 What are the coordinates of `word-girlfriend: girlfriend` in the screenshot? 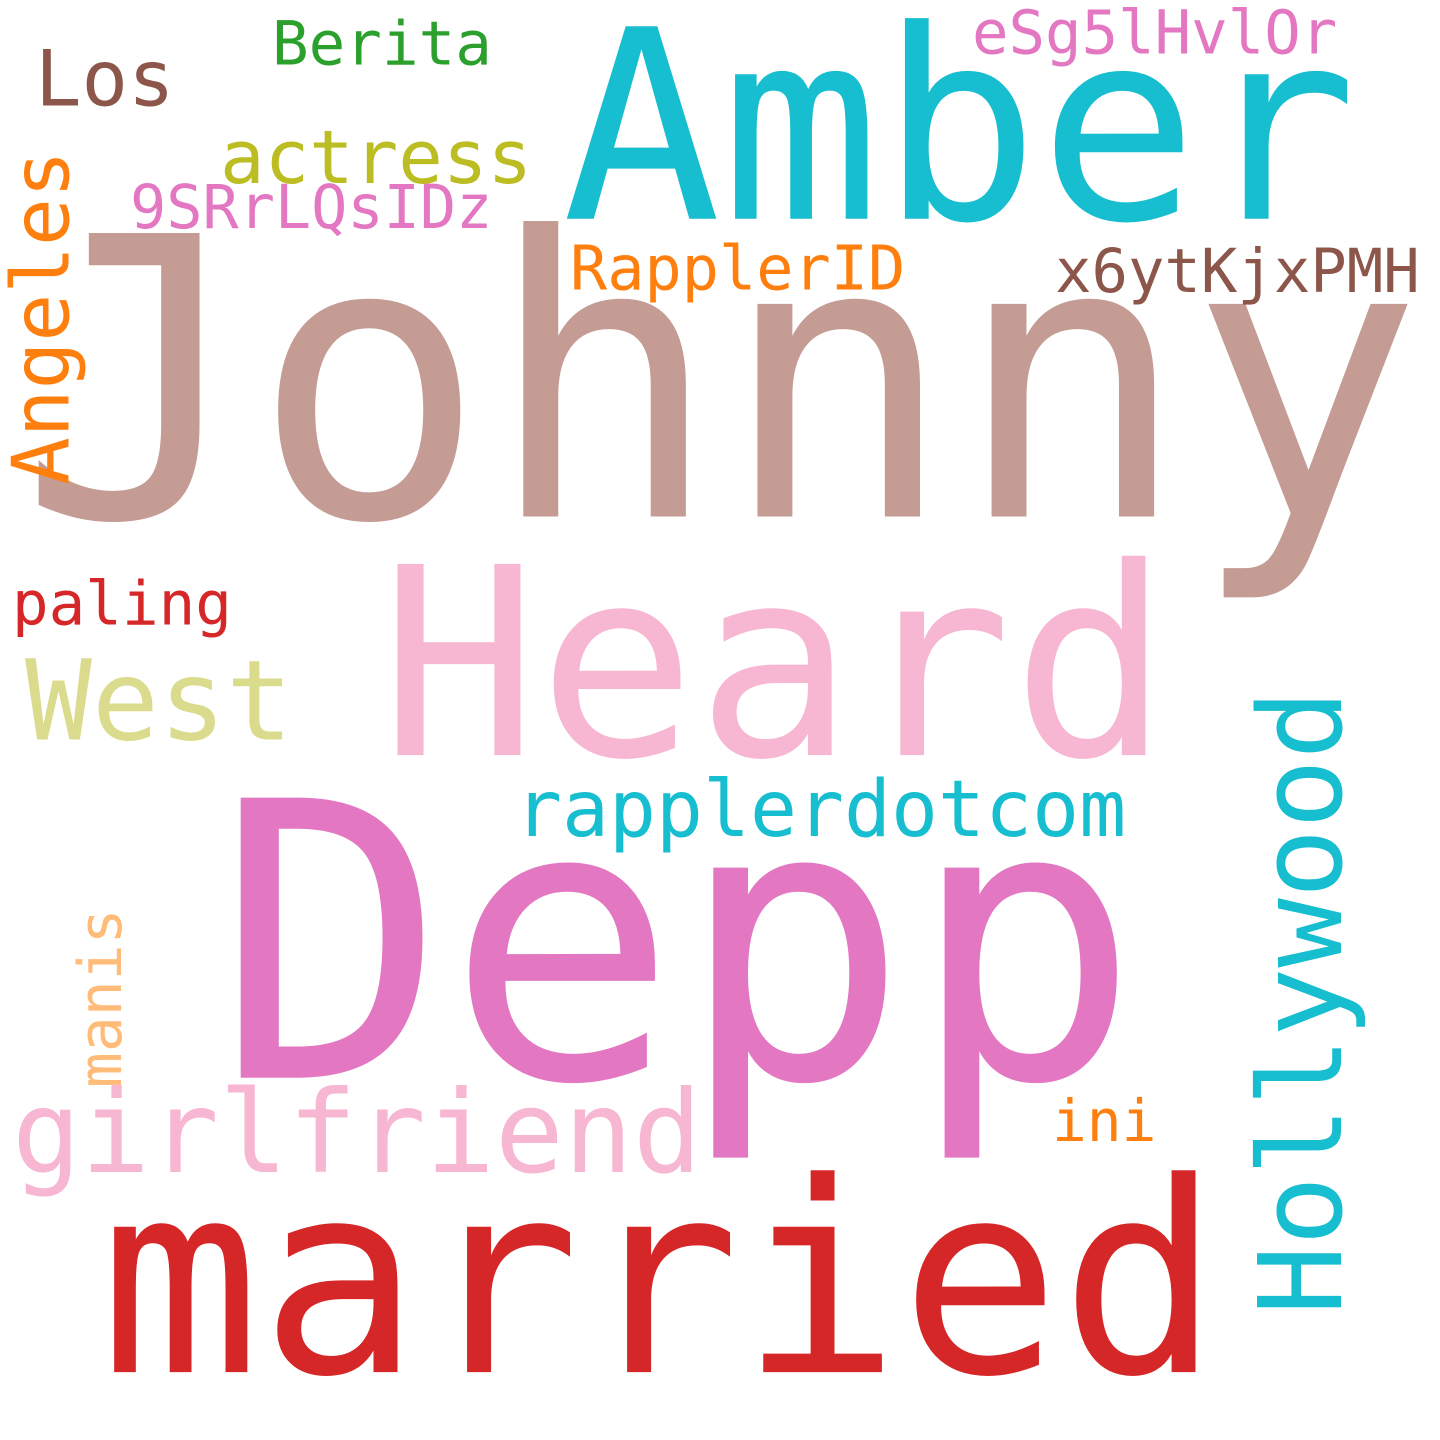 It's located at (357, 1133).